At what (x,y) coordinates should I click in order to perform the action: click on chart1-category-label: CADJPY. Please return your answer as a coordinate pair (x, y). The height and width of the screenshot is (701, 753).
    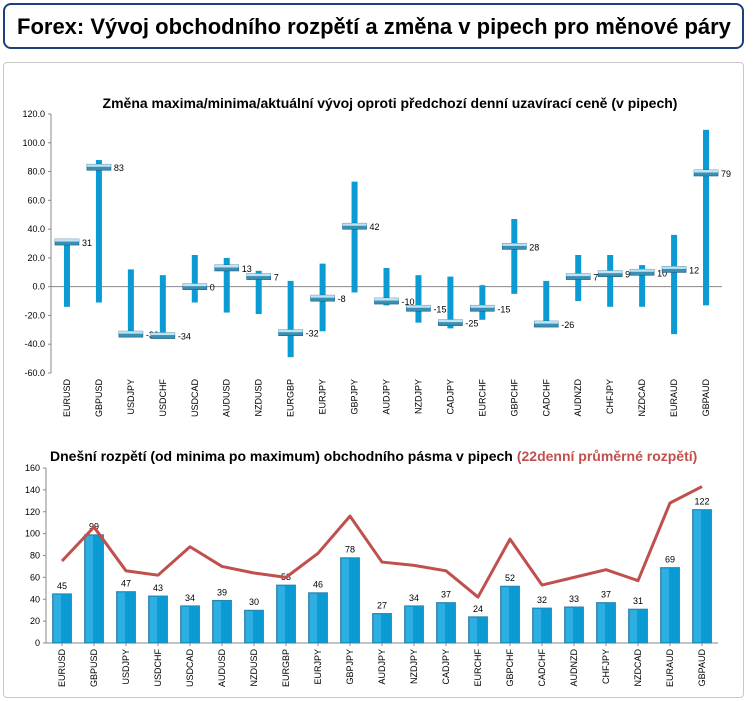
    Looking at the image, I should click on (450, 397).